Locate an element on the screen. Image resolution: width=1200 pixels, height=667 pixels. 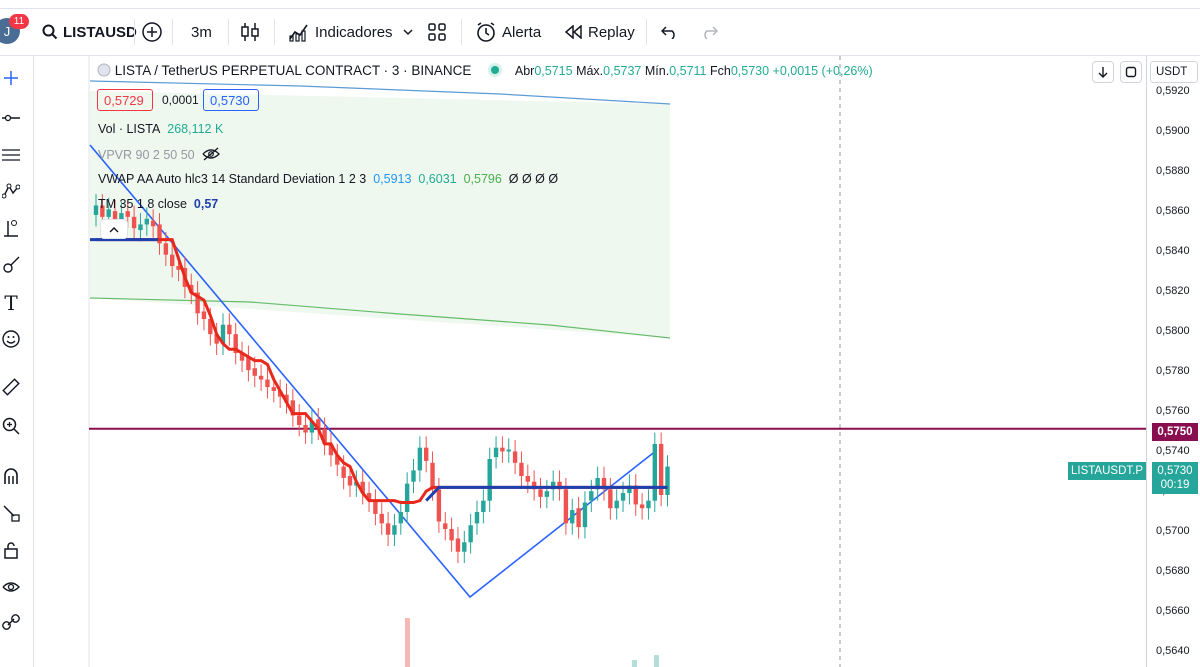
arrow-down-icon is located at coordinates (1103, 72).